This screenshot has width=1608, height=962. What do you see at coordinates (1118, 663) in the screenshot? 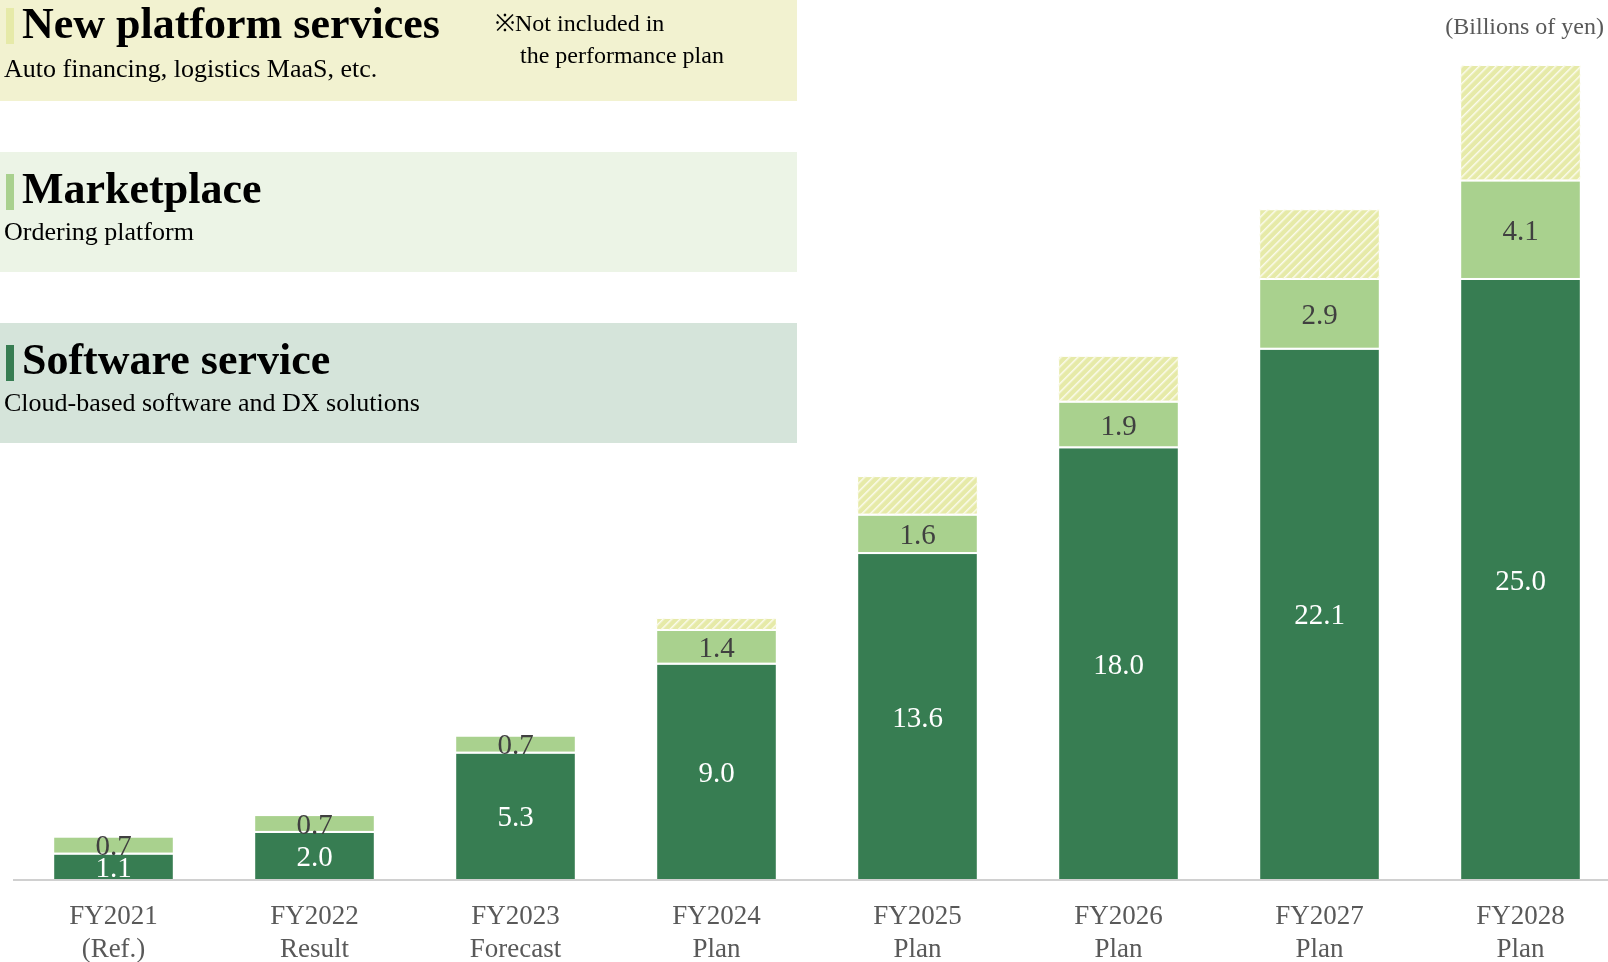
I see `data-label: 18.0` at bounding box center [1118, 663].